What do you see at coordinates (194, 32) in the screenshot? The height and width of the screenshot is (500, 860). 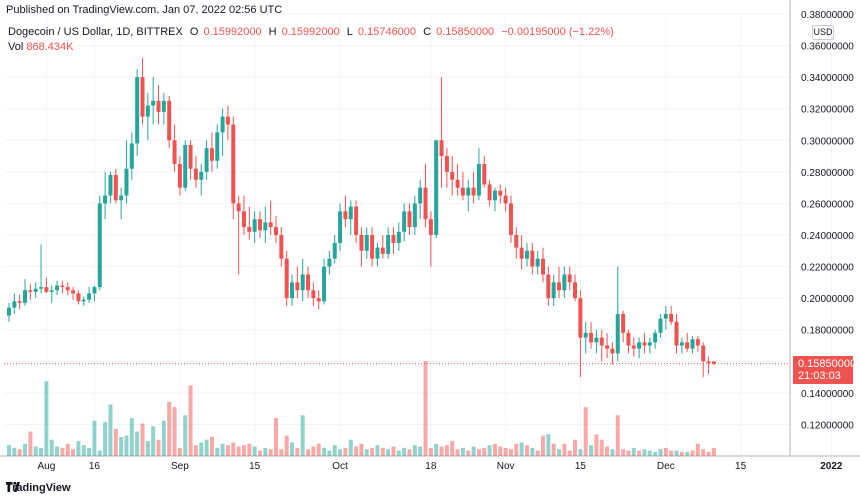 I see `open-label: O` at bounding box center [194, 32].